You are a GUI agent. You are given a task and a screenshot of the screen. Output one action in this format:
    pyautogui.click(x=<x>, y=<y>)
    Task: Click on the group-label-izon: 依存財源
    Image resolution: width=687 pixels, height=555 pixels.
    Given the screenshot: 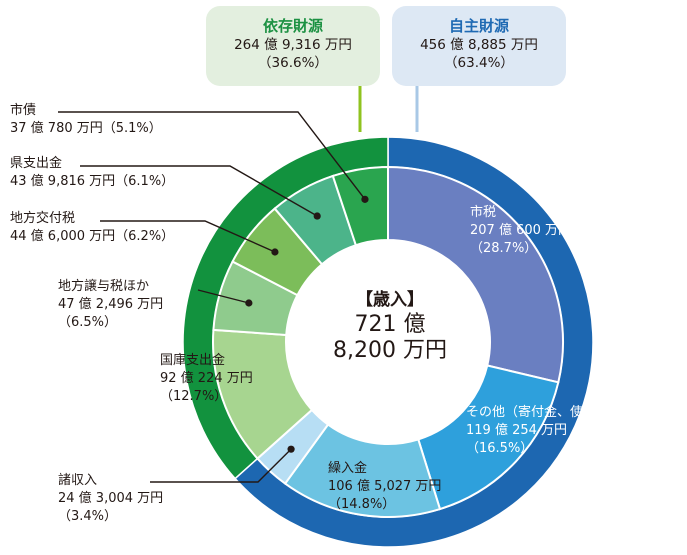 What is the action you would take?
    pyautogui.click(x=292, y=26)
    